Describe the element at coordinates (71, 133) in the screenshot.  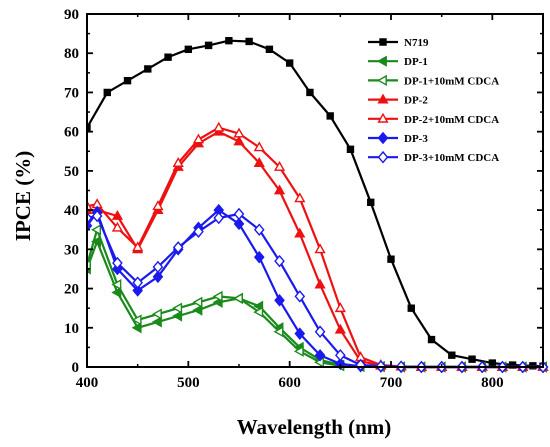
I see `y-tick-label: 60` at that location.